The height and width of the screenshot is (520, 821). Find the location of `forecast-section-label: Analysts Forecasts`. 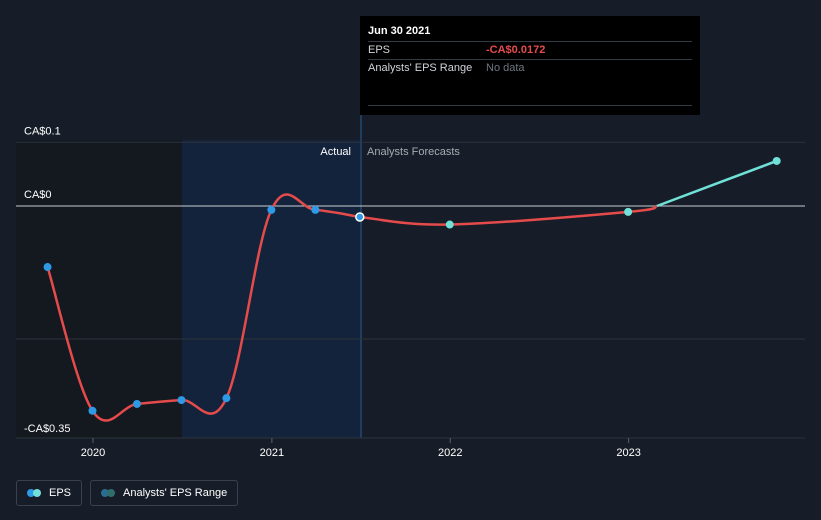

forecast-section-label: Analysts Forecasts is located at coordinates (413, 152).